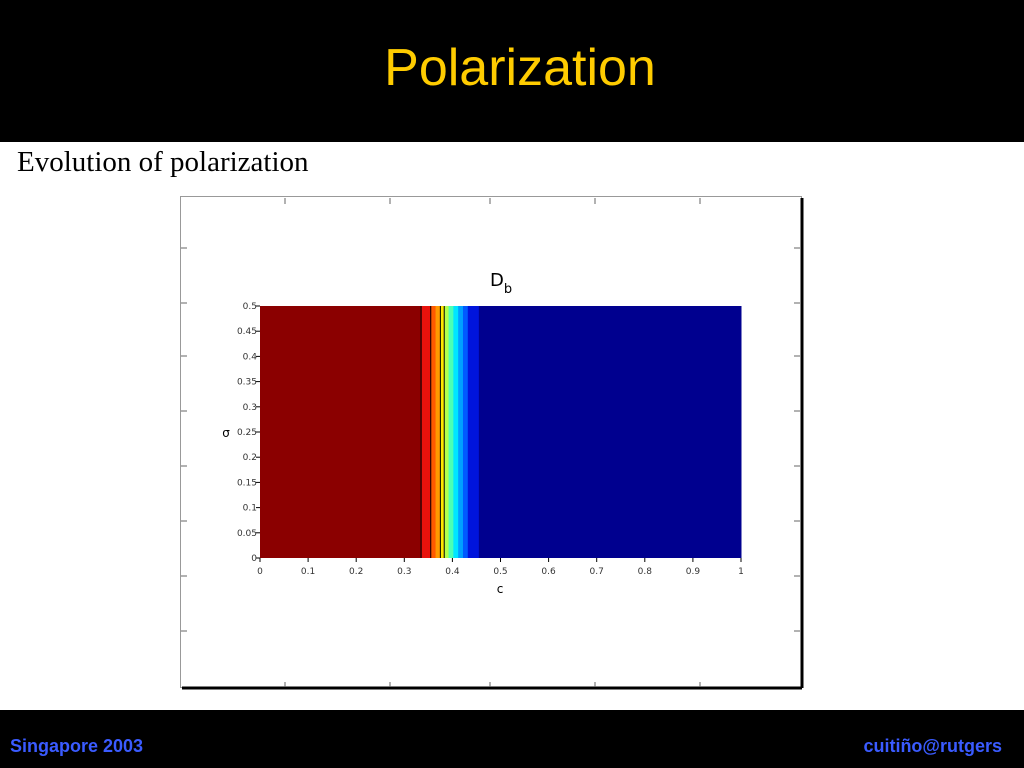 This screenshot has width=1024, height=768. Describe the element at coordinates (247, 534) in the screenshot. I see `y-tick-label-1: 0.05` at that location.